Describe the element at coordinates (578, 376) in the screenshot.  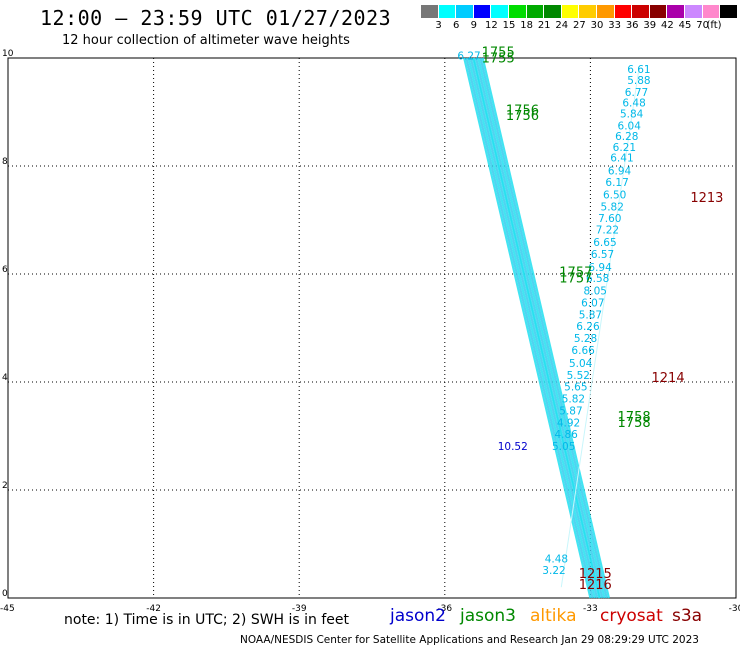
I see `wave-height-label: 5.52` at that location.